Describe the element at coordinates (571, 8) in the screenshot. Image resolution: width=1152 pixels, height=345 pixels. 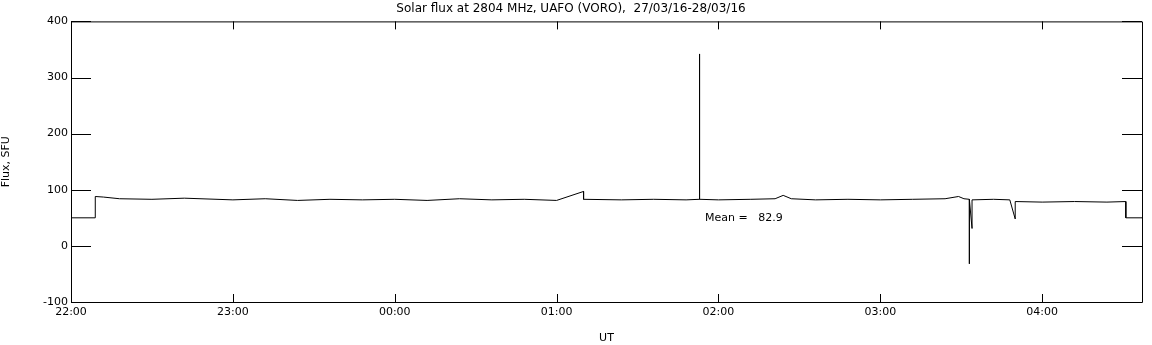
I see `chart-title: Solar flux at 2804 MHz, UAFO (VORO), 27/03/16-28/03/16` at that location.